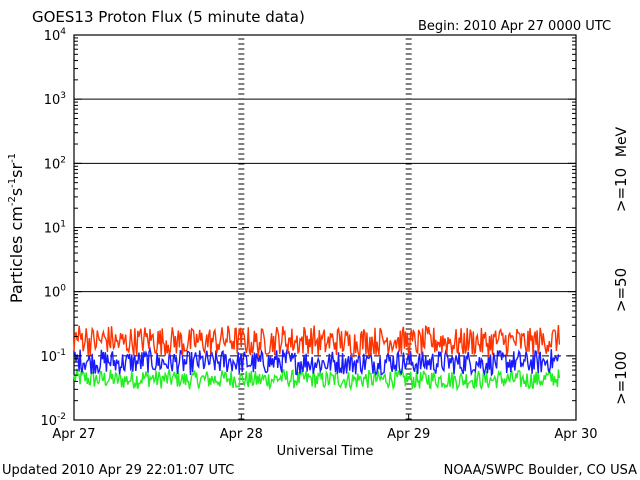  I want to click on y-tick-label: 10⁰, so click(55, 292).